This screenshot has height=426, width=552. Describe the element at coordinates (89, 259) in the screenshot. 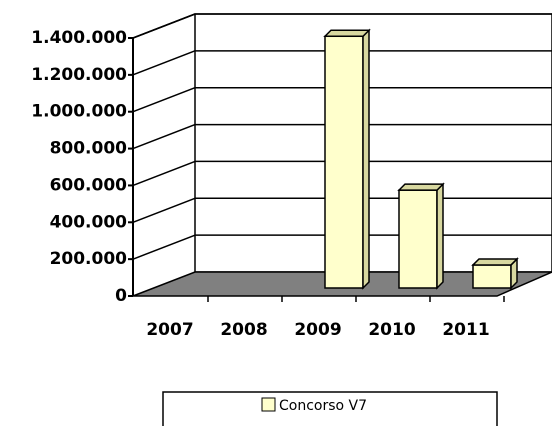

I see `y-tick-label: 200.000` at that location.